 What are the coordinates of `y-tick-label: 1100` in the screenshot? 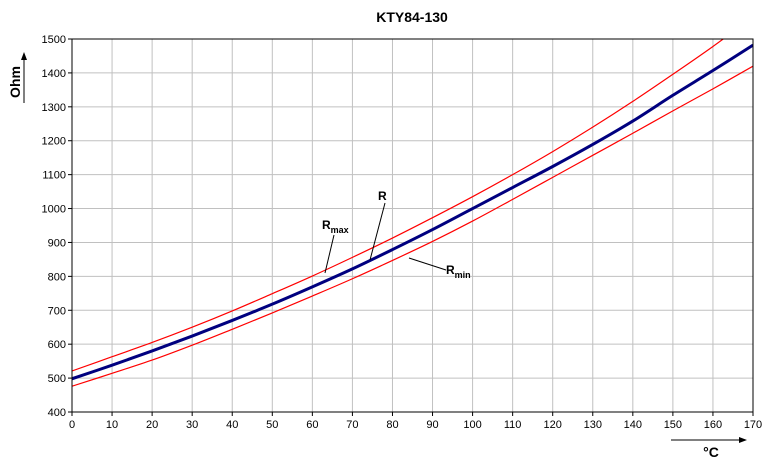 It's located at (54, 176).